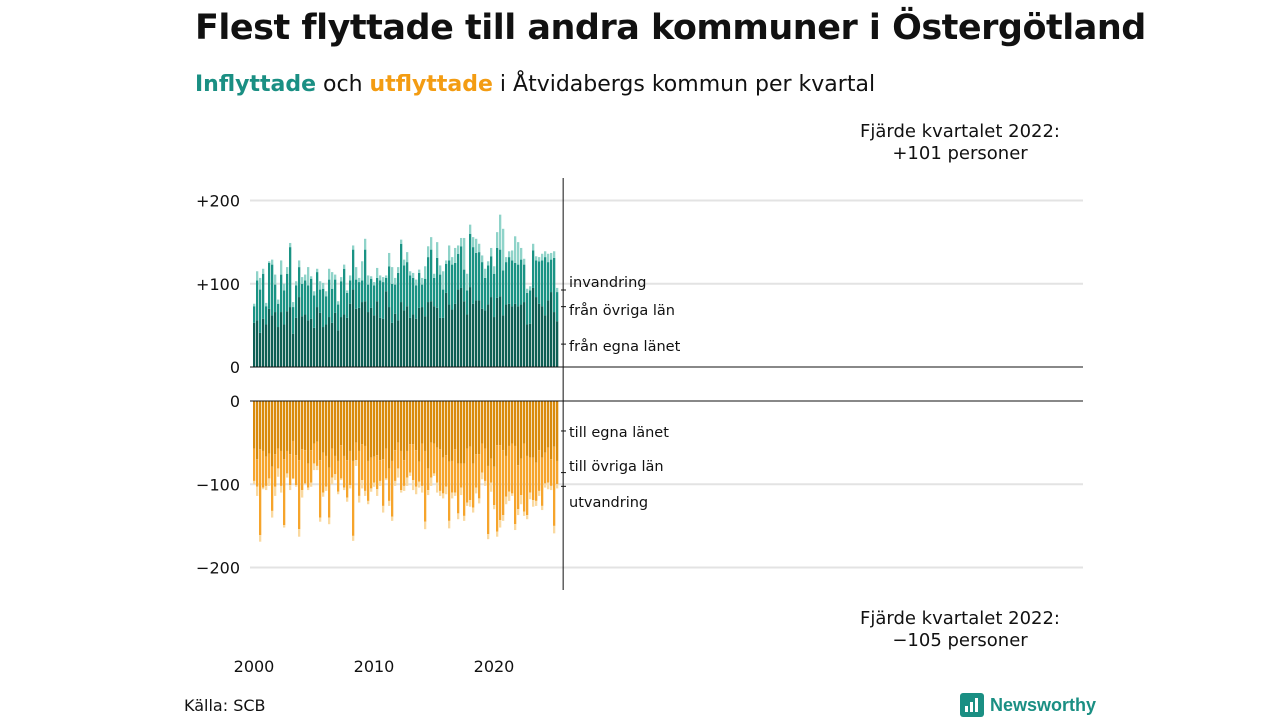  I want to click on annotation-bottom-line1: Fjärde kvartalet 2022:, so click(960, 618).